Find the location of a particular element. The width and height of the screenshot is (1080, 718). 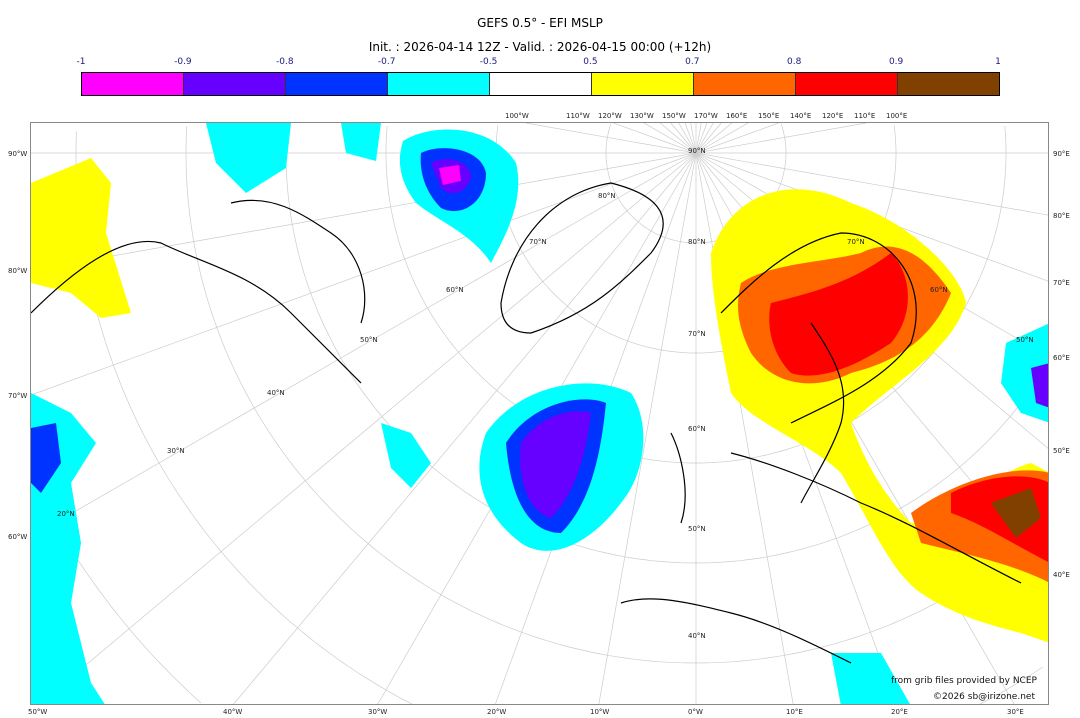

colorbar is located at coordinates (540, 84).